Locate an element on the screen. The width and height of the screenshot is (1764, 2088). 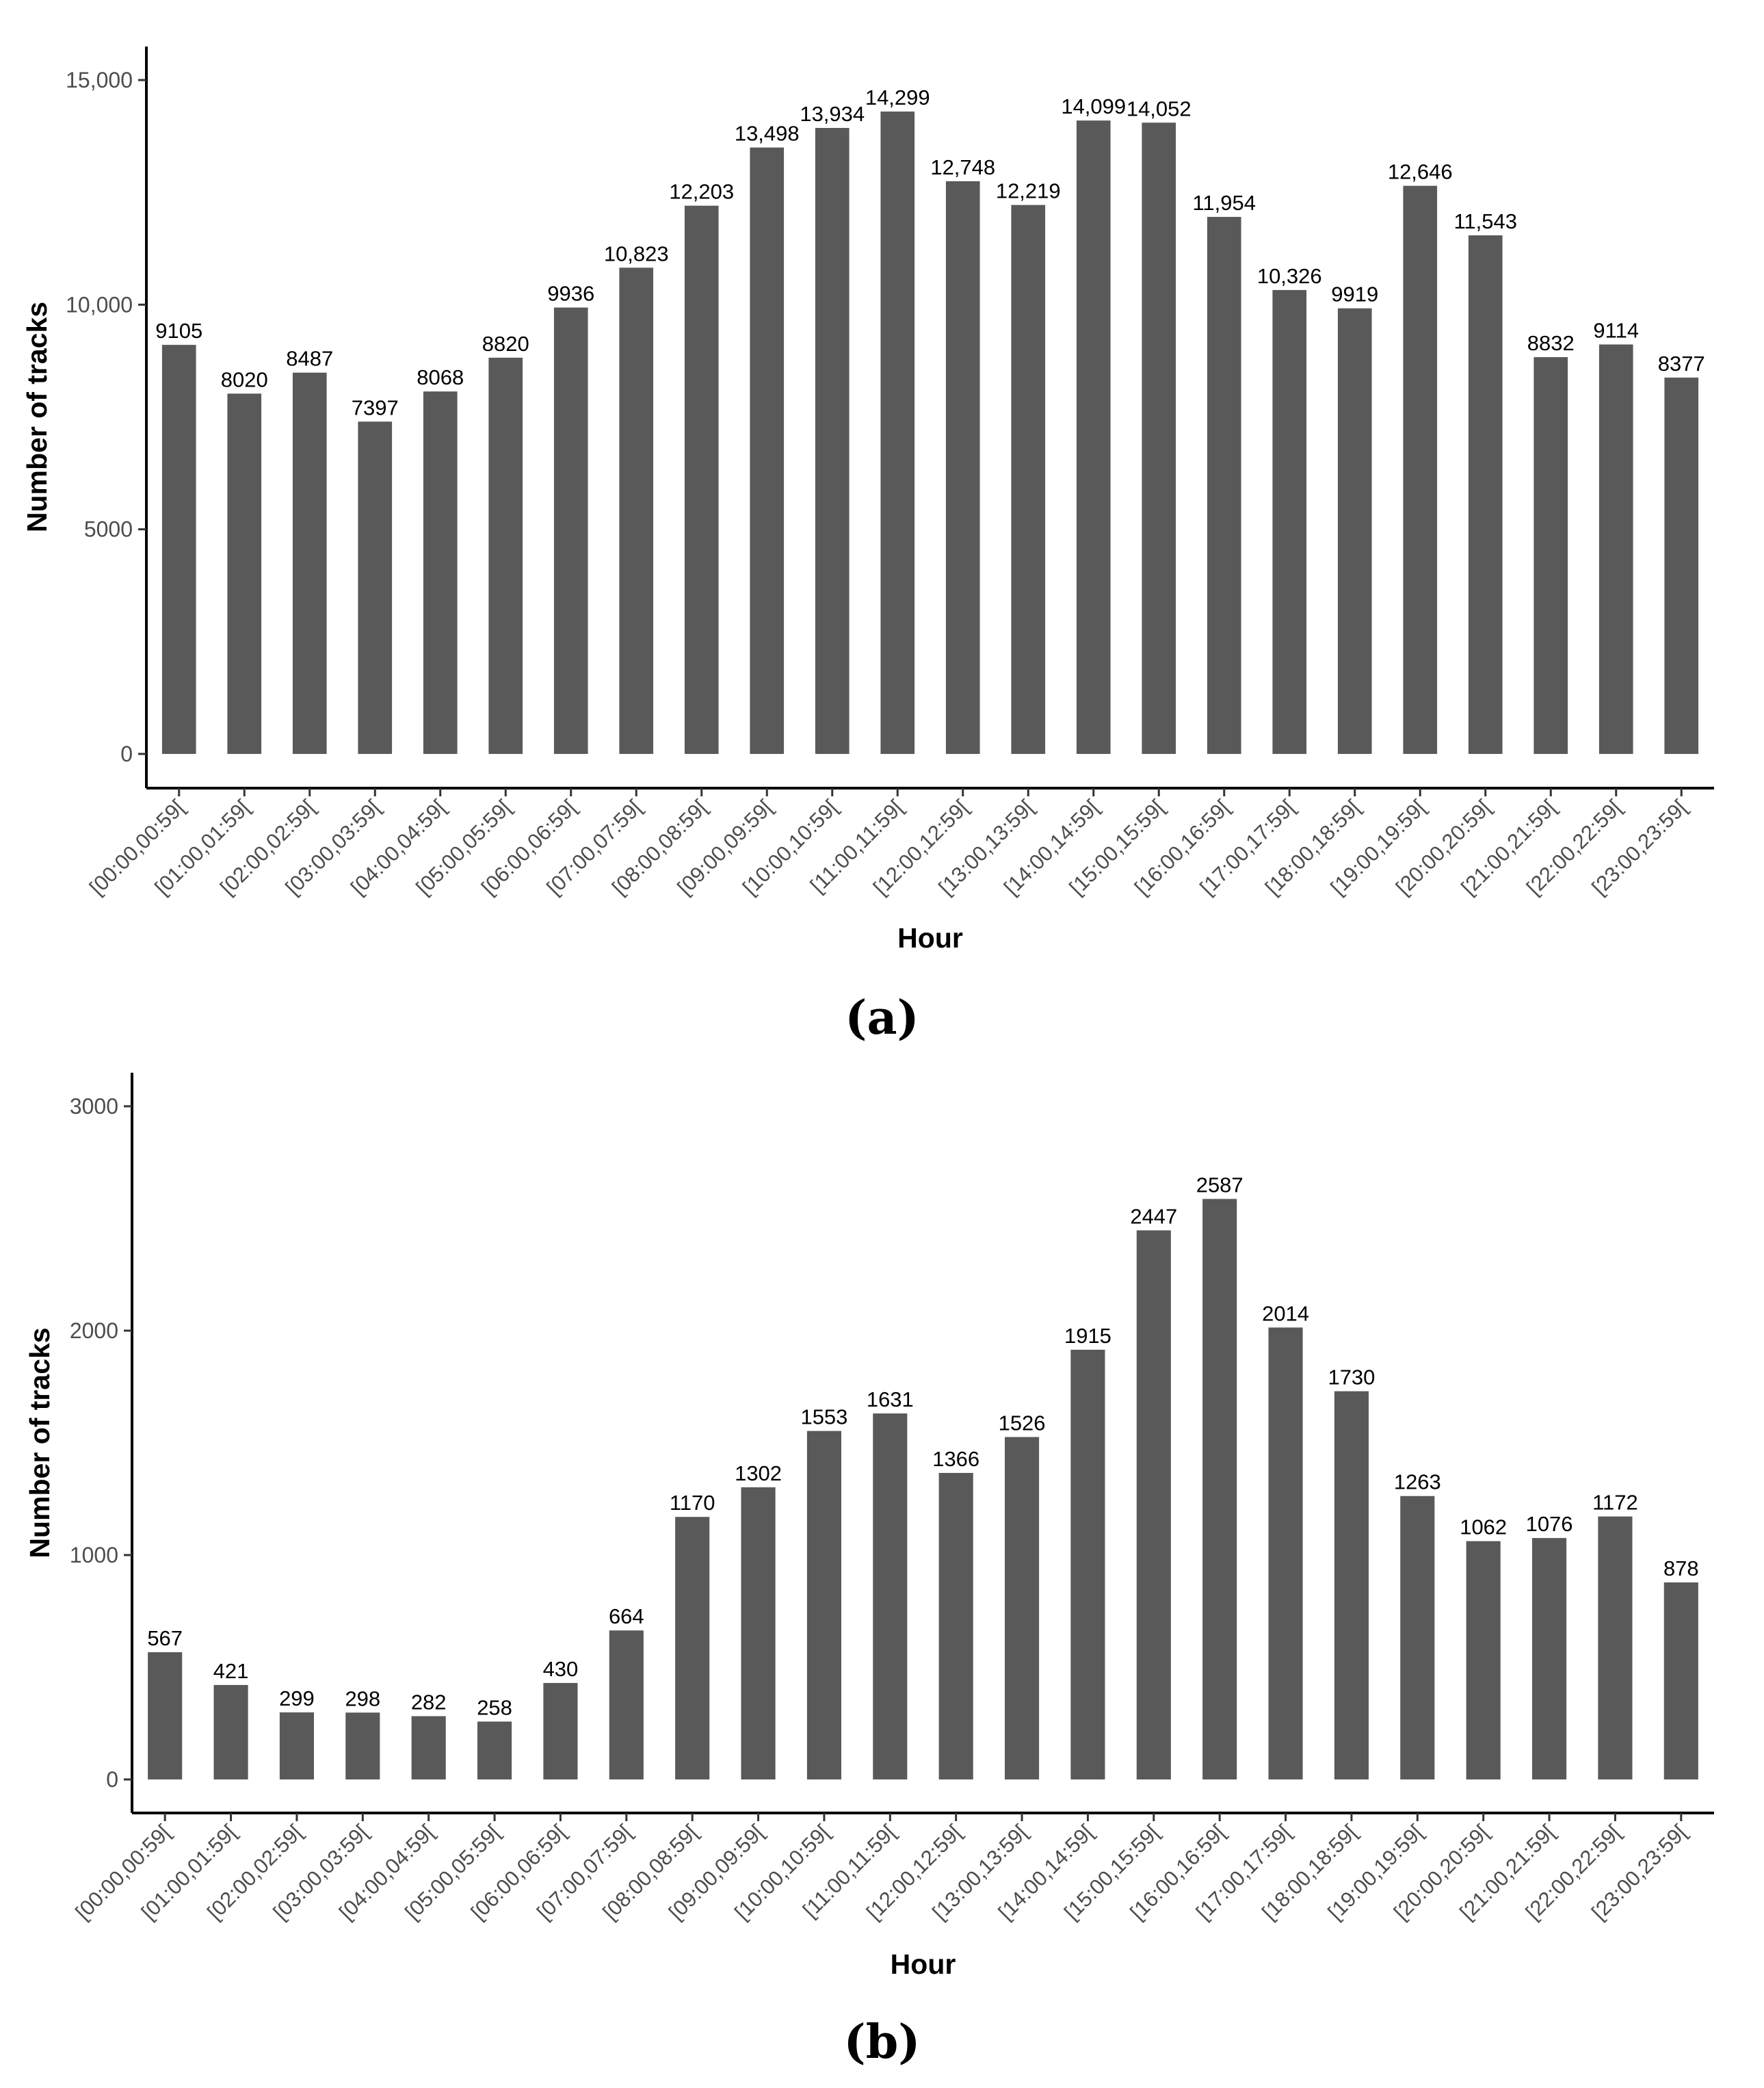
y-tick-label: 3000 is located at coordinates (94, 1106).